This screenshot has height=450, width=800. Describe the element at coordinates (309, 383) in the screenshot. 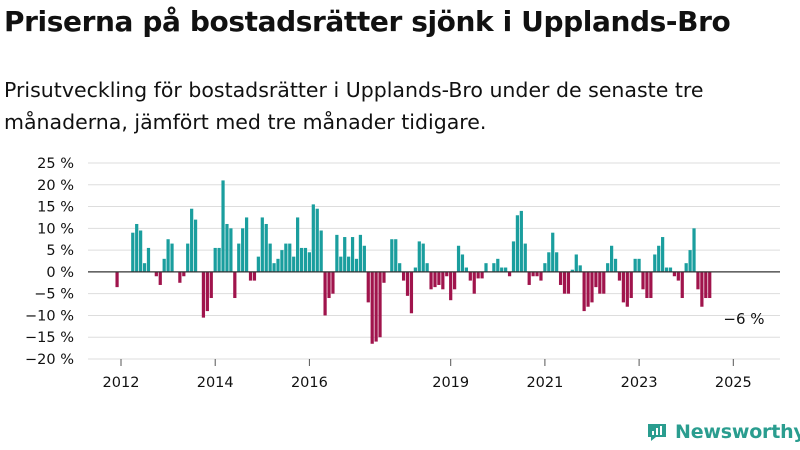

I see `x-tick-label: 2016` at that location.